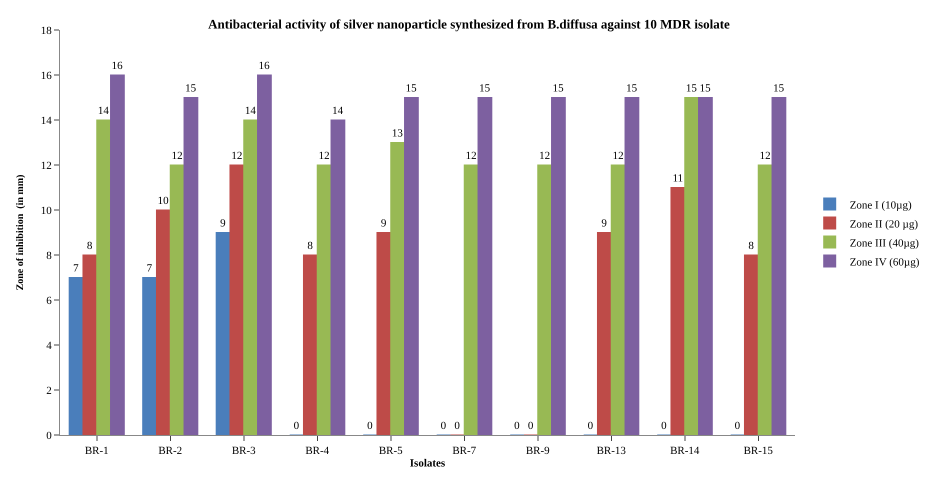 The height and width of the screenshot is (485, 938). I want to click on chart-title: Antibacterial activity of silver nanoparticle synthesized from B.diffusa against 10 MDR isolate, so click(469, 24).